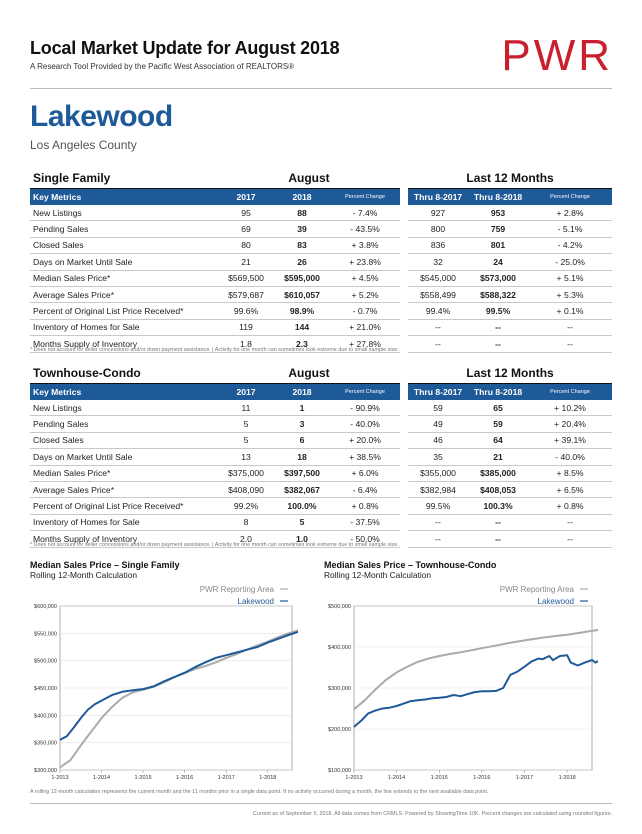 This screenshot has width=642, height=834. Describe the element at coordinates (570, 295) in the screenshot. I see `metric-value: + 5.3%` at that location.